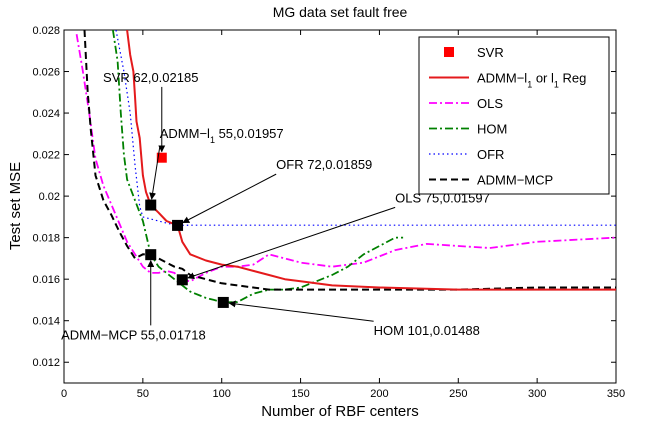  Describe the element at coordinates (15, 206) in the screenshot. I see `y-axis-title: Test set MSE` at that location.